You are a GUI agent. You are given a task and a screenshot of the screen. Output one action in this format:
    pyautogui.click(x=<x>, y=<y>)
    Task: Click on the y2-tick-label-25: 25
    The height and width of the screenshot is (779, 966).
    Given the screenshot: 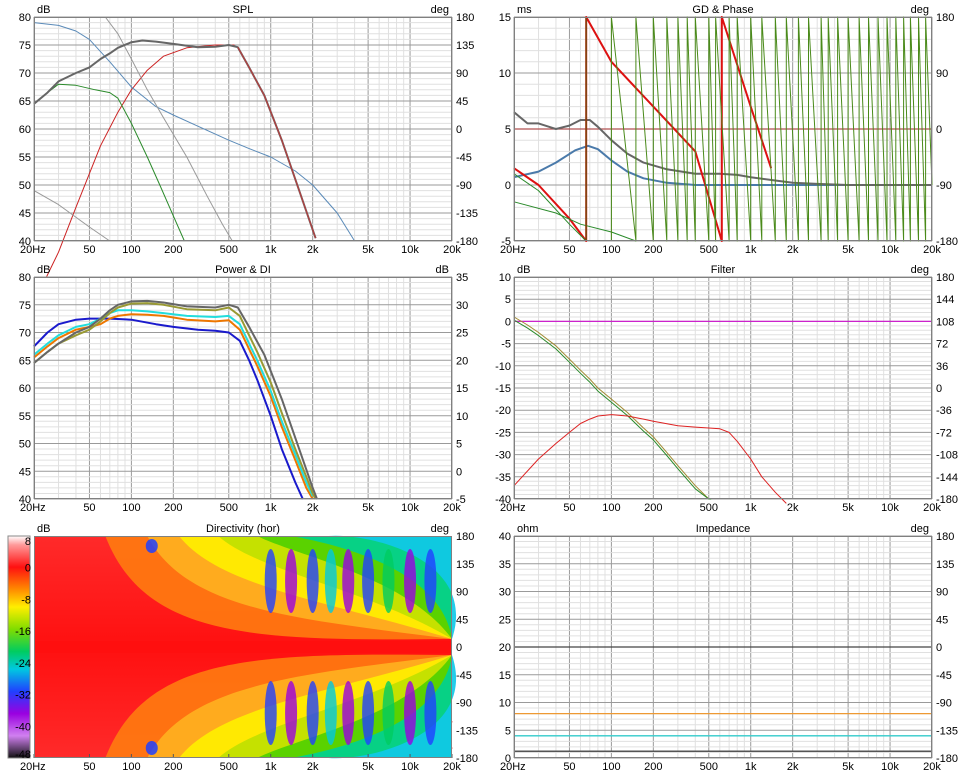 What is the action you would take?
    pyautogui.click(x=462, y=334)
    